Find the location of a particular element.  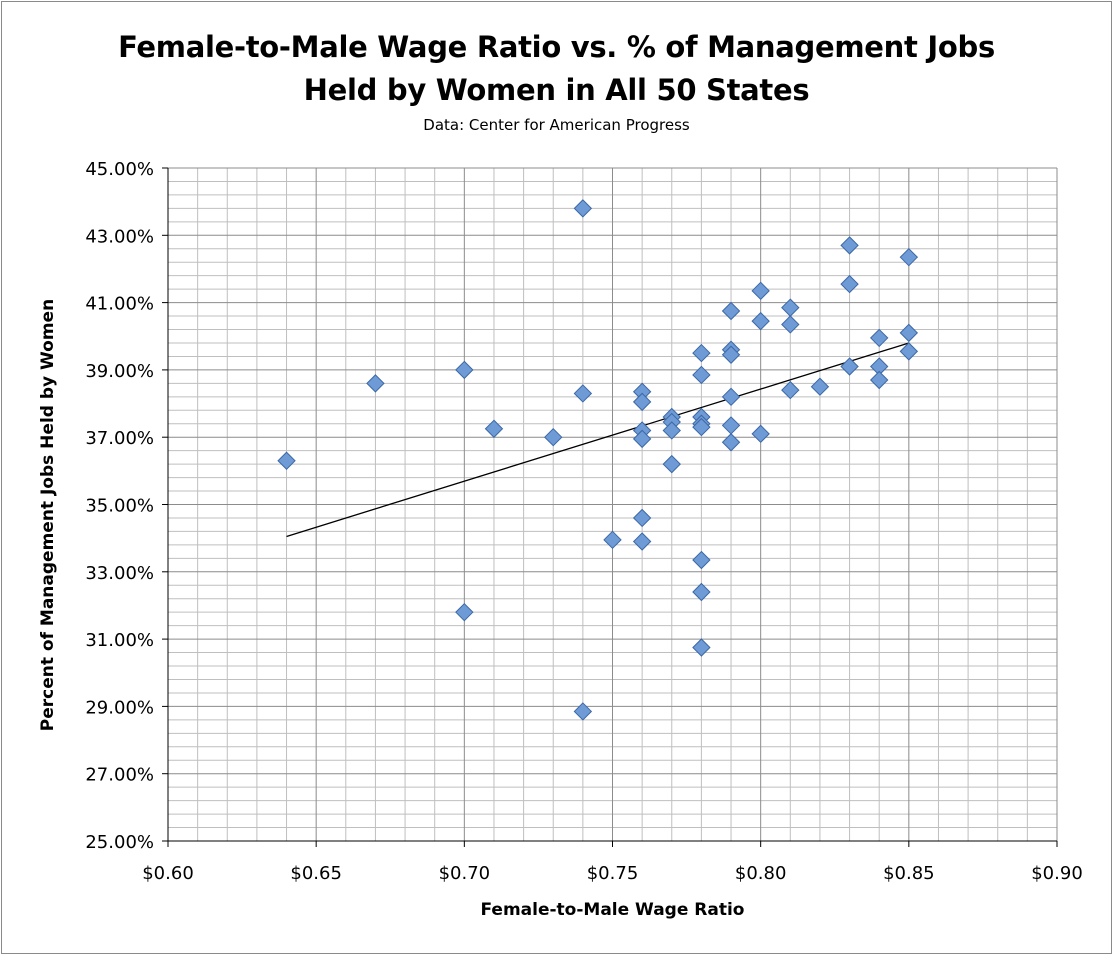

y-tick-label: 37.00% is located at coordinates (119, 438).